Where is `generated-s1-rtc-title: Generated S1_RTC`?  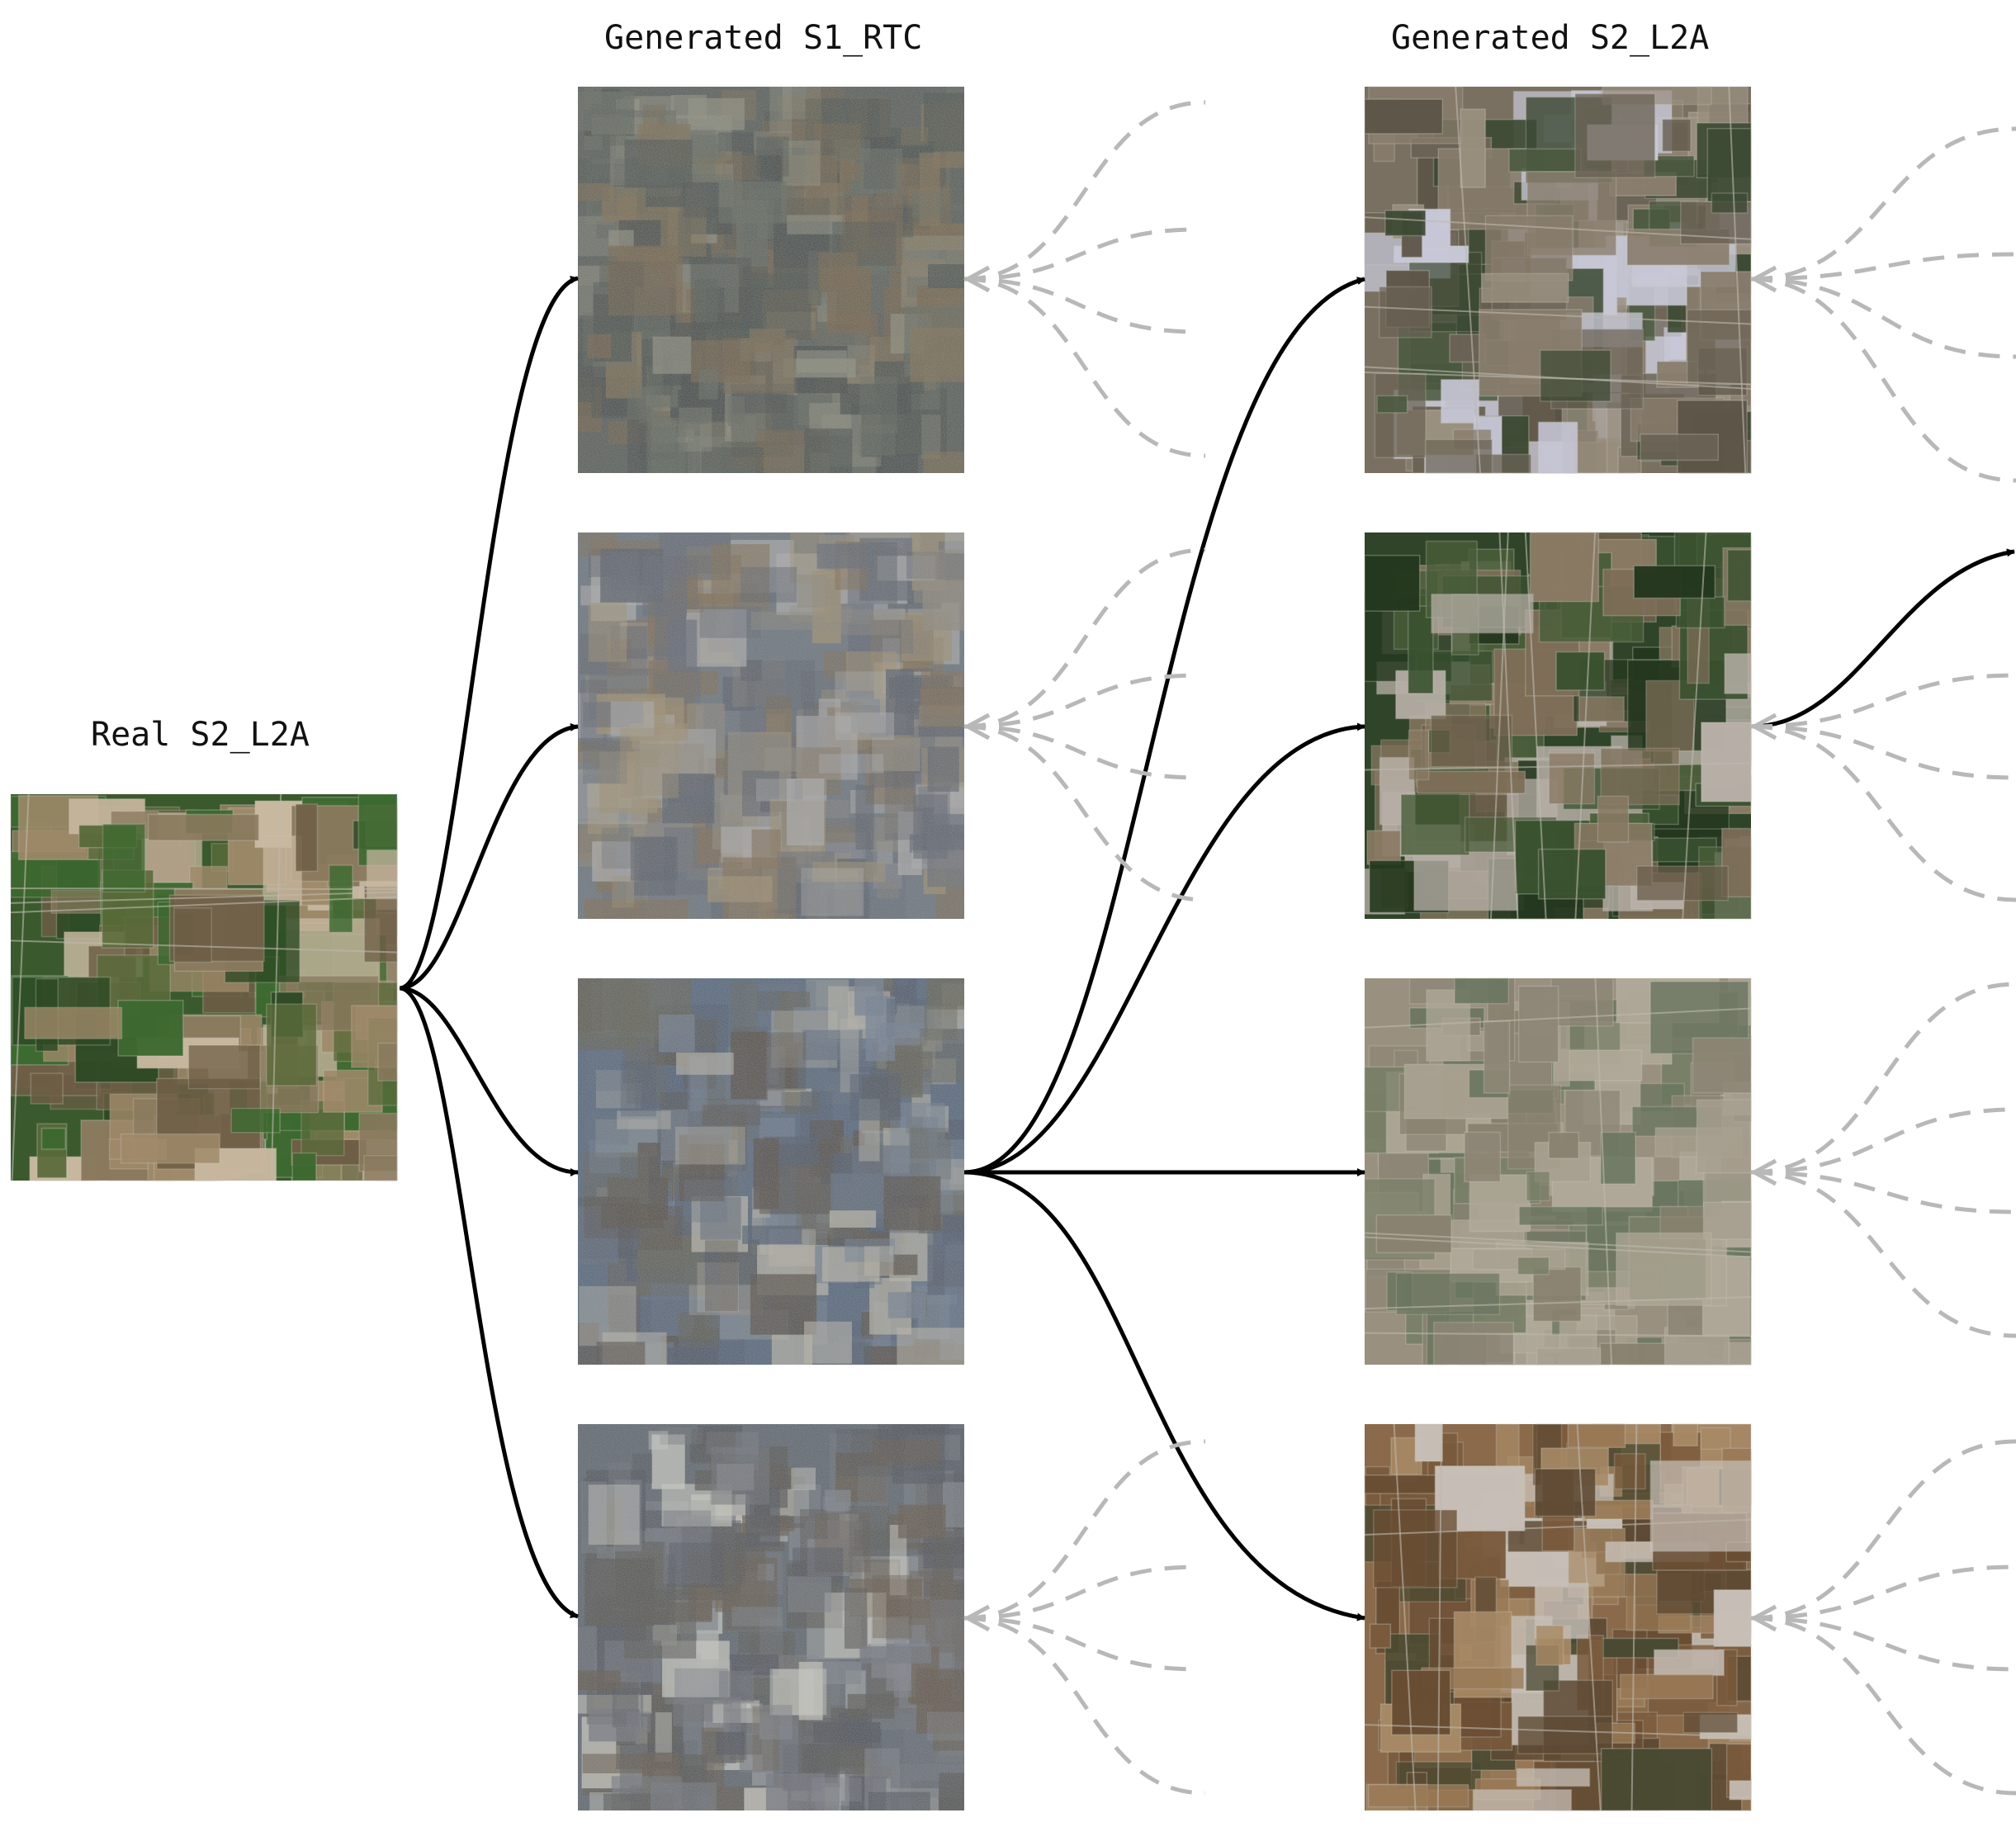
generated-s1-rtc-title: Generated S1_RTC is located at coordinates (763, 38).